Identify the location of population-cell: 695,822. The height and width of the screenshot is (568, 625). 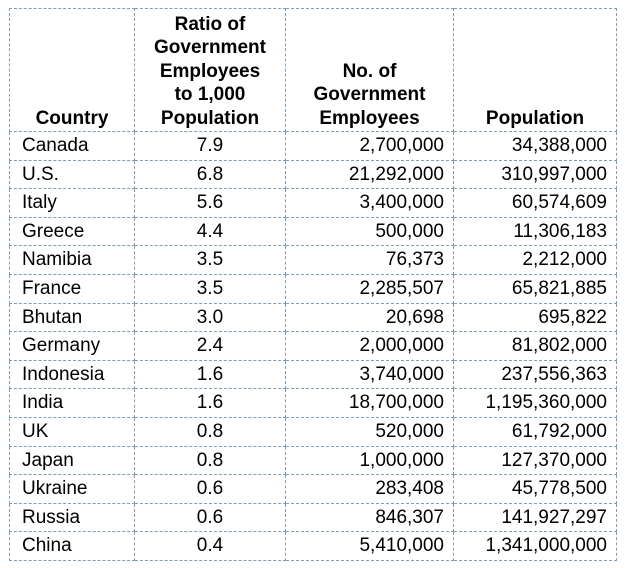
(535, 317).